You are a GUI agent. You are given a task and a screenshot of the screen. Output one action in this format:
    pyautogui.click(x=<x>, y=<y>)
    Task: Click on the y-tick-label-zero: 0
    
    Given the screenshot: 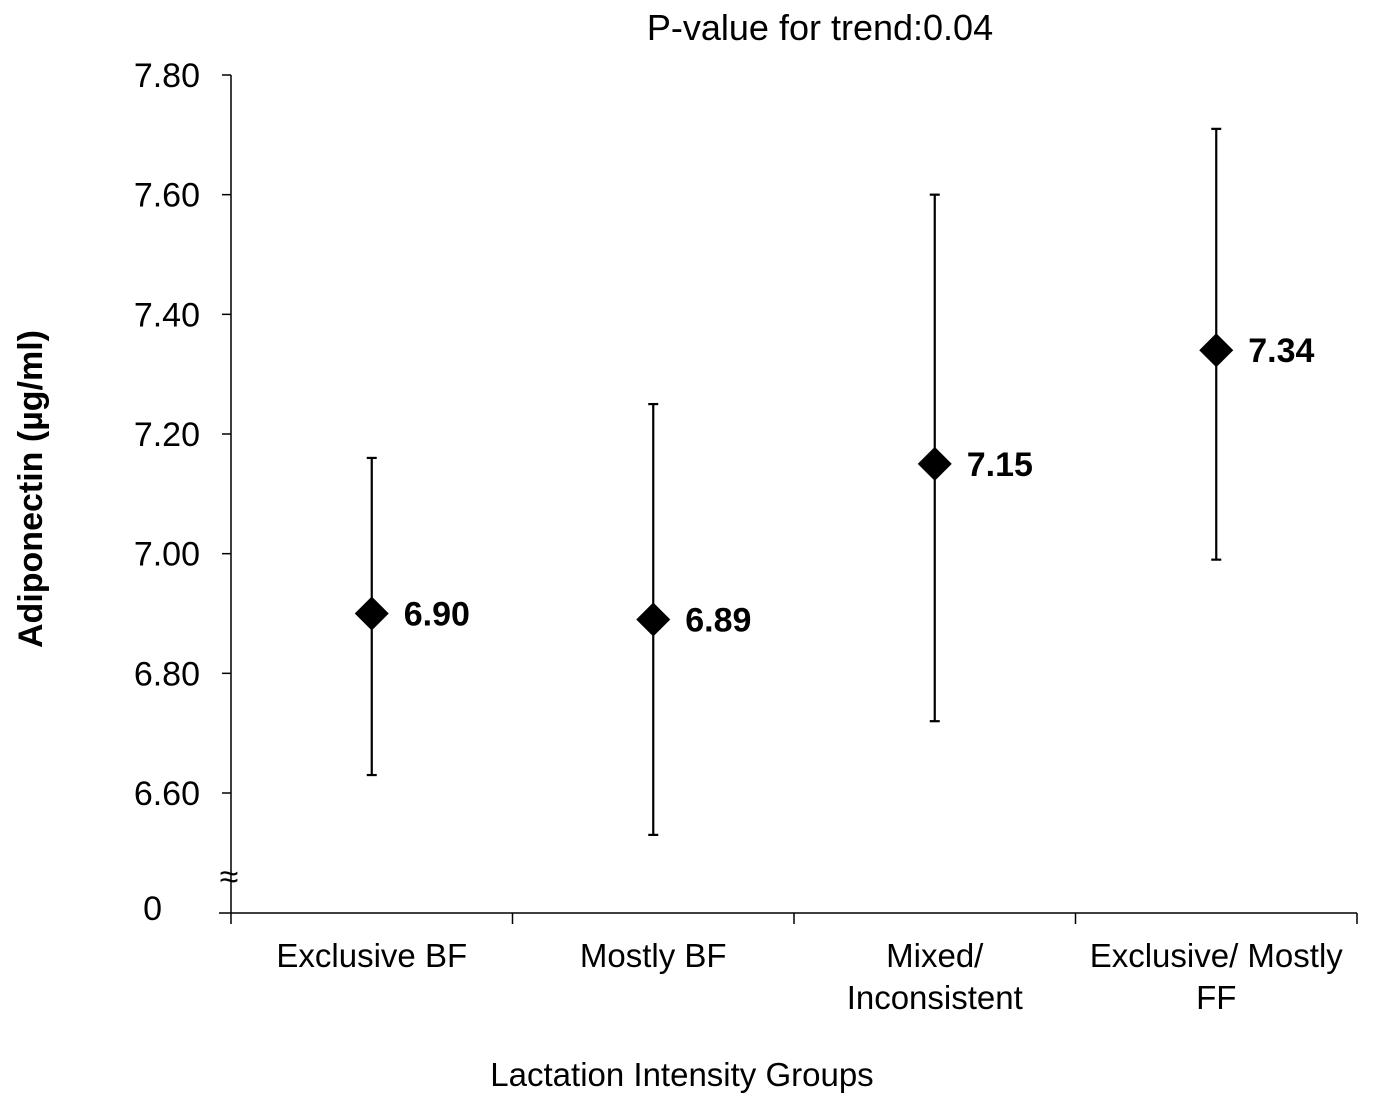 What is the action you would take?
    pyautogui.click(x=152, y=909)
    